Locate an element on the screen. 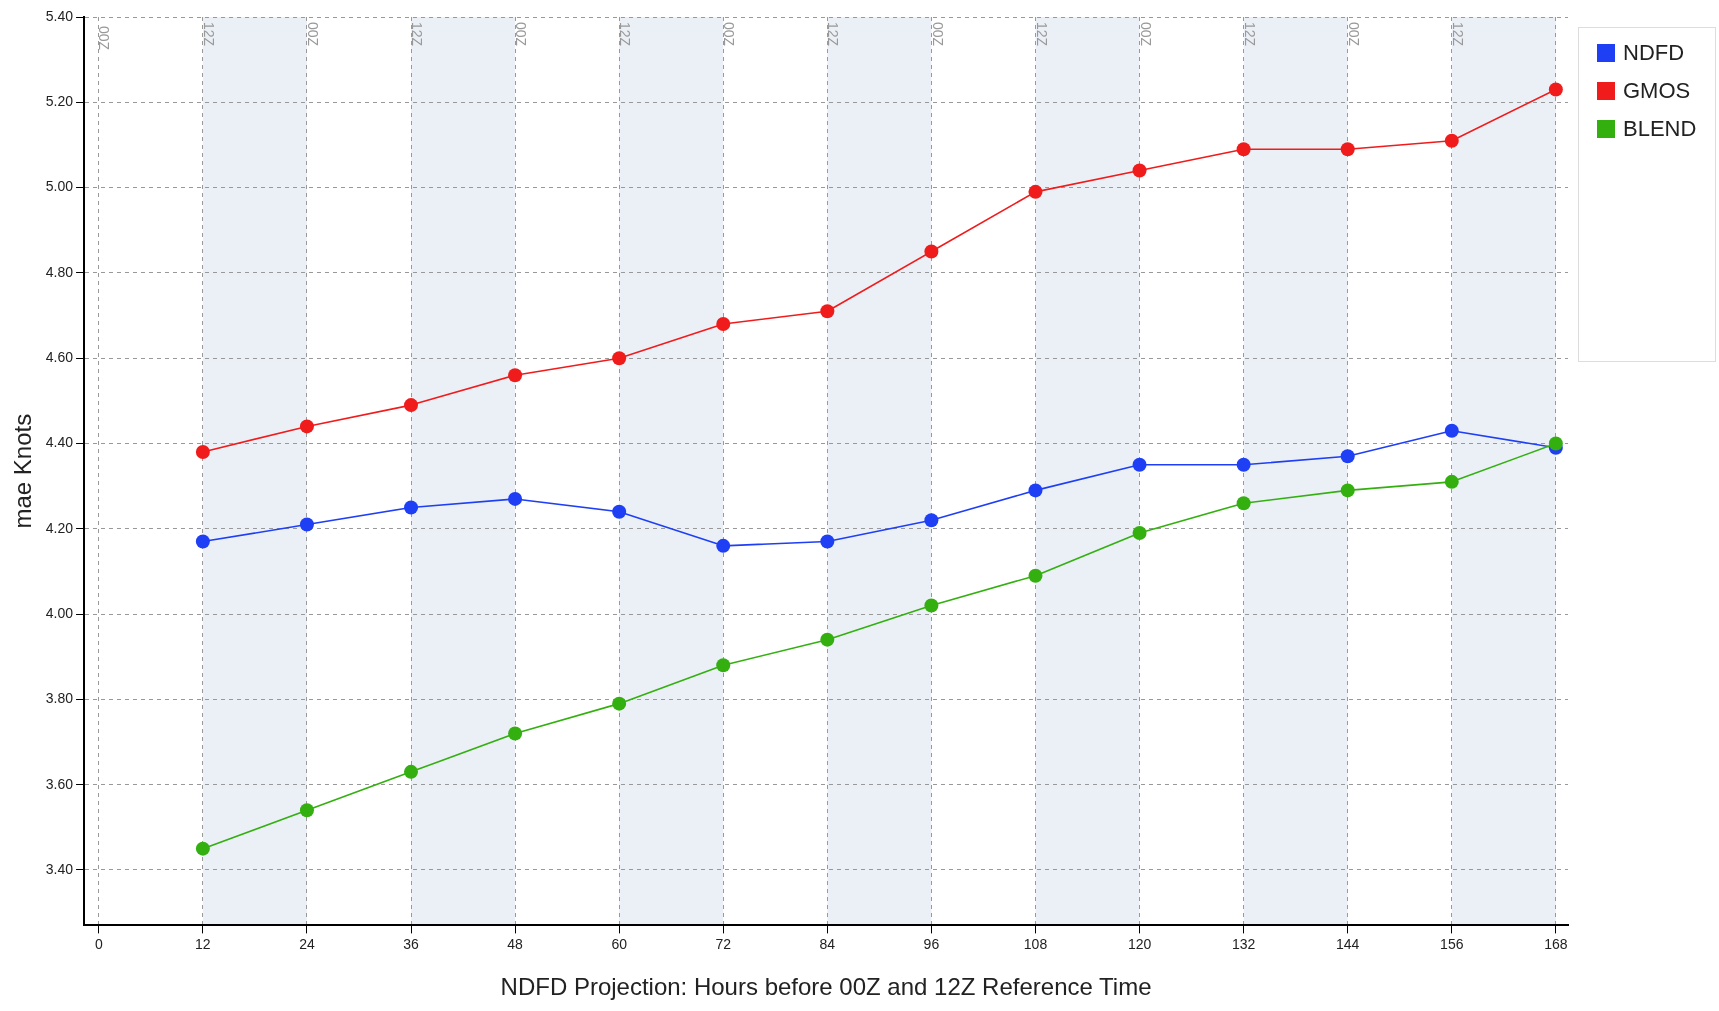  x-axis-title: NDFD Projection: Hours before 00Z and 12Z Reference Time is located at coordinates (826, 987).